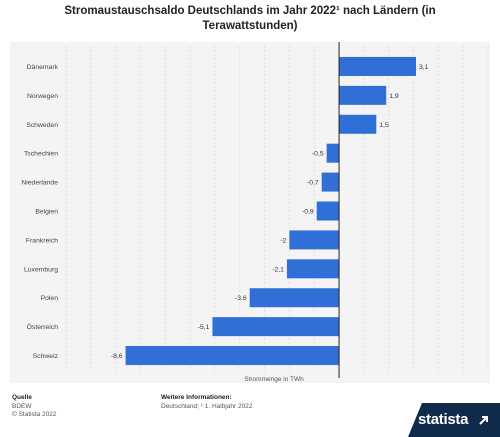 This screenshot has height=437, width=500. Describe the element at coordinates (42, 125) in the screenshot. I see `category-label: Schweden` at that location.